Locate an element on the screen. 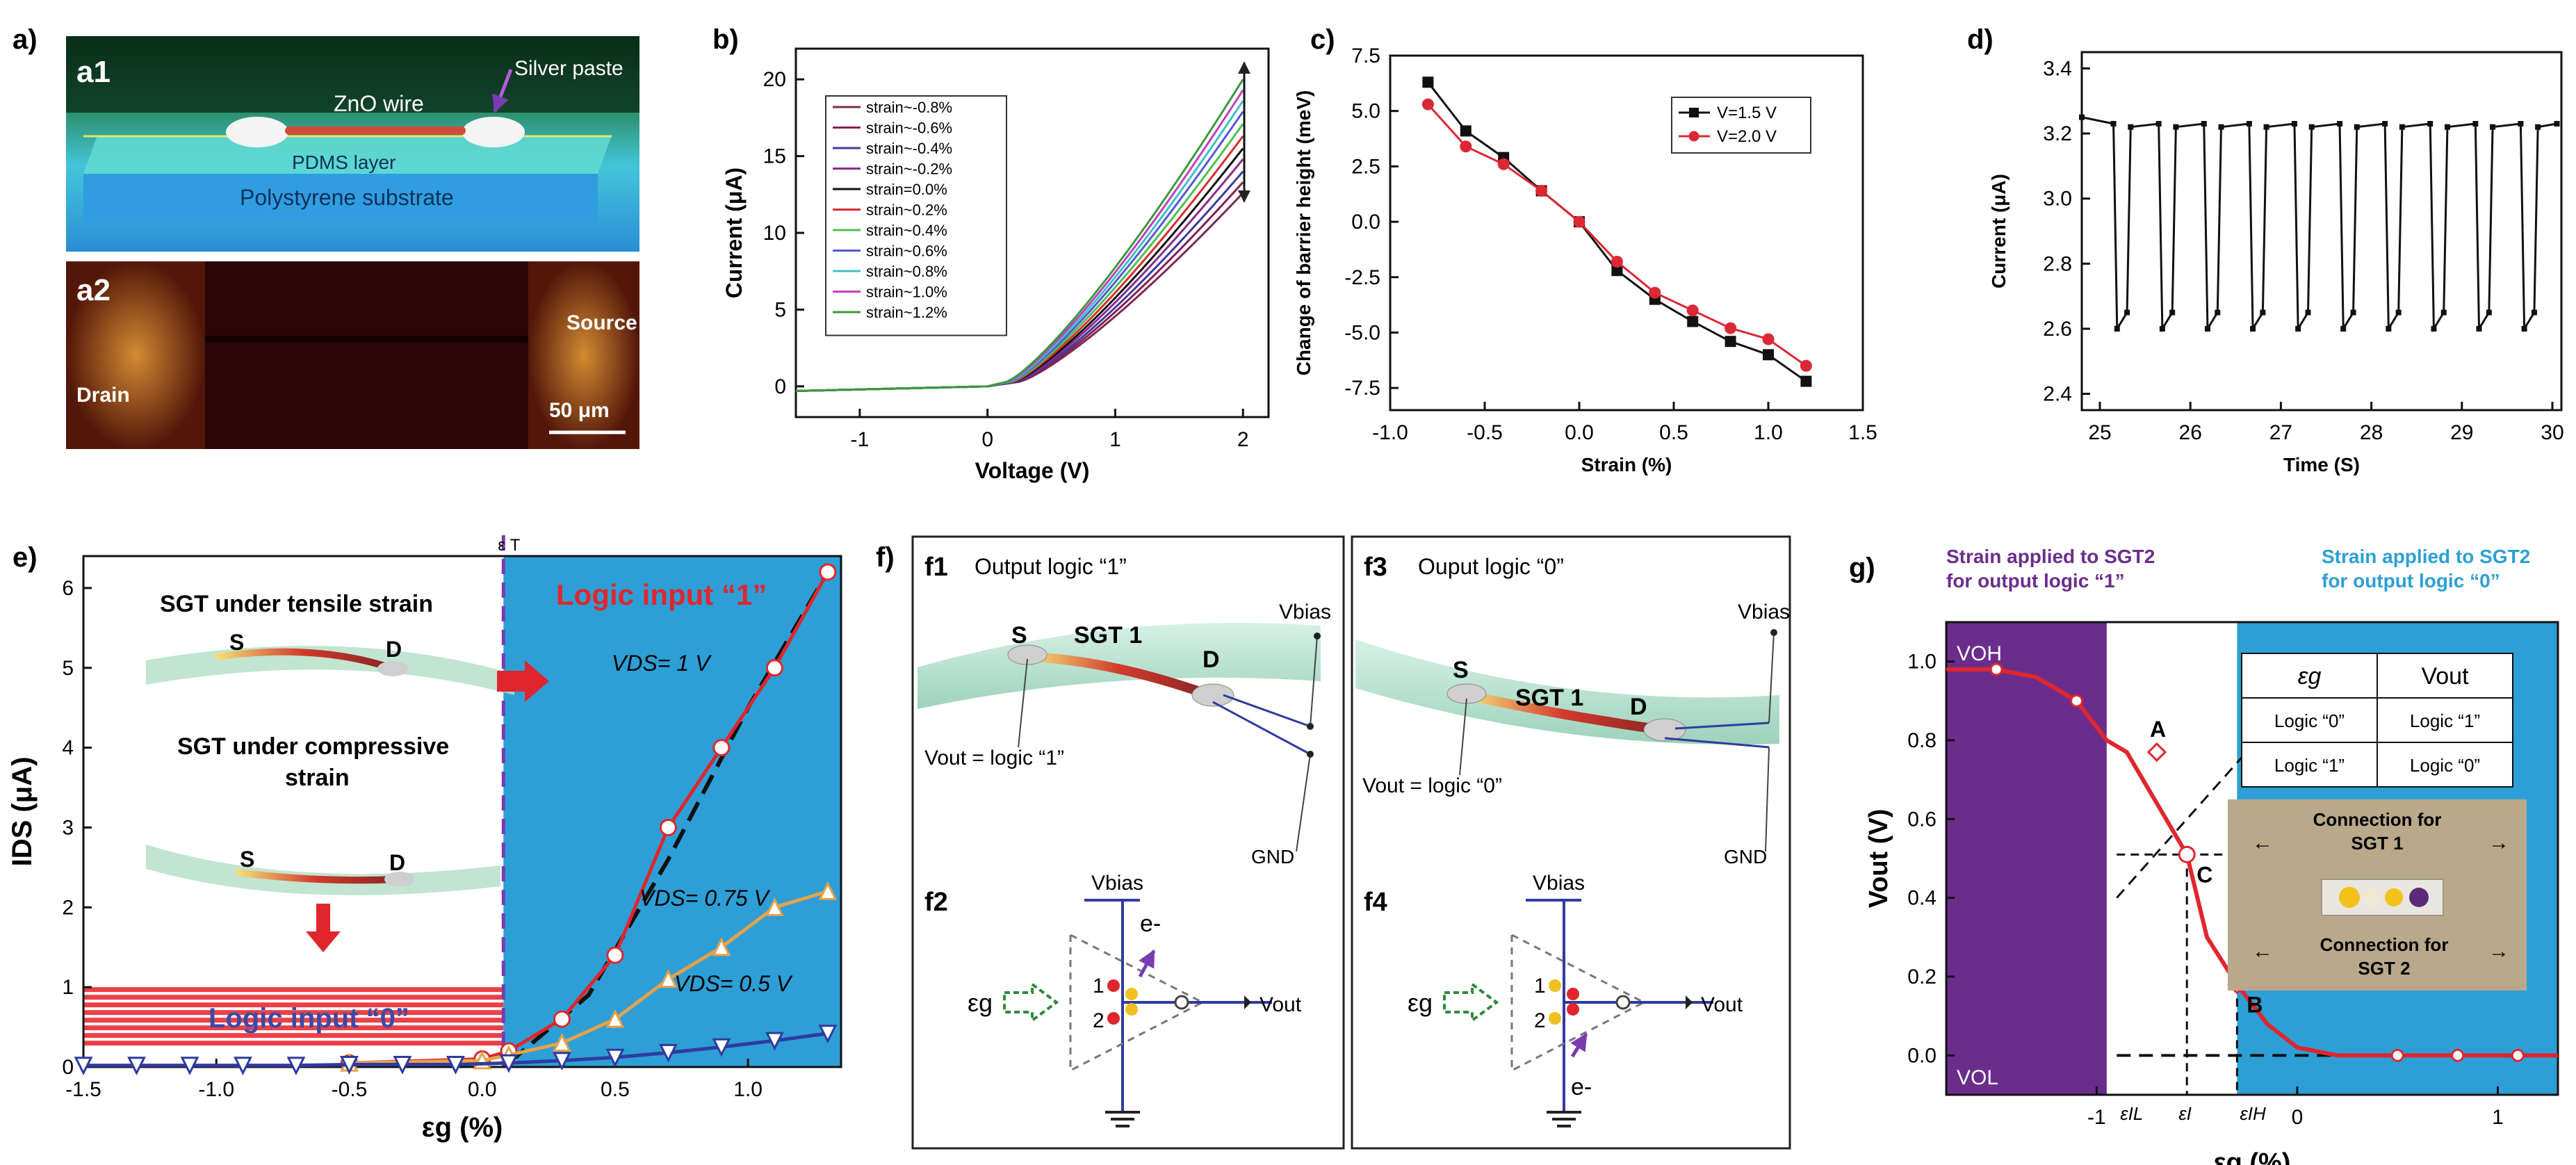  conn-arrow: ← is located at coordinates (2262, 951).